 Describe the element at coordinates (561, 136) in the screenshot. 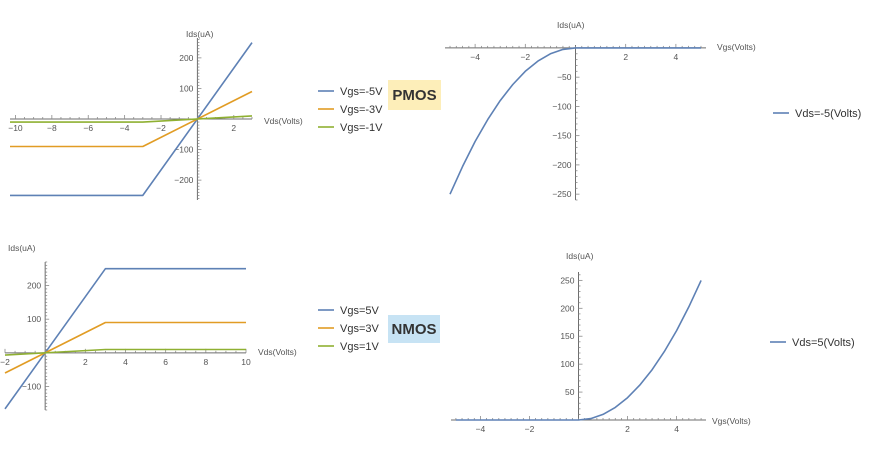

I see `y-tick-label: −150` at that location.